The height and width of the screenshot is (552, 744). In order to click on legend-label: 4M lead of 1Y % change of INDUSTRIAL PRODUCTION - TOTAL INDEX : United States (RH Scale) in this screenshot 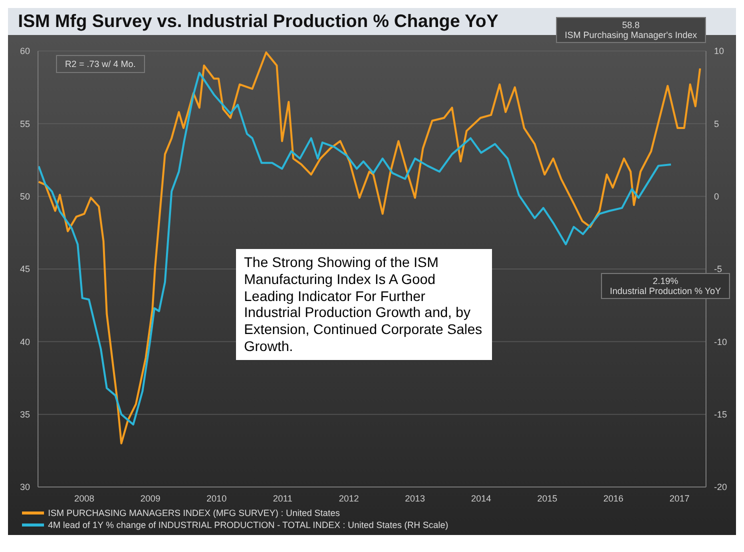, I will do `click(248, 525)`.